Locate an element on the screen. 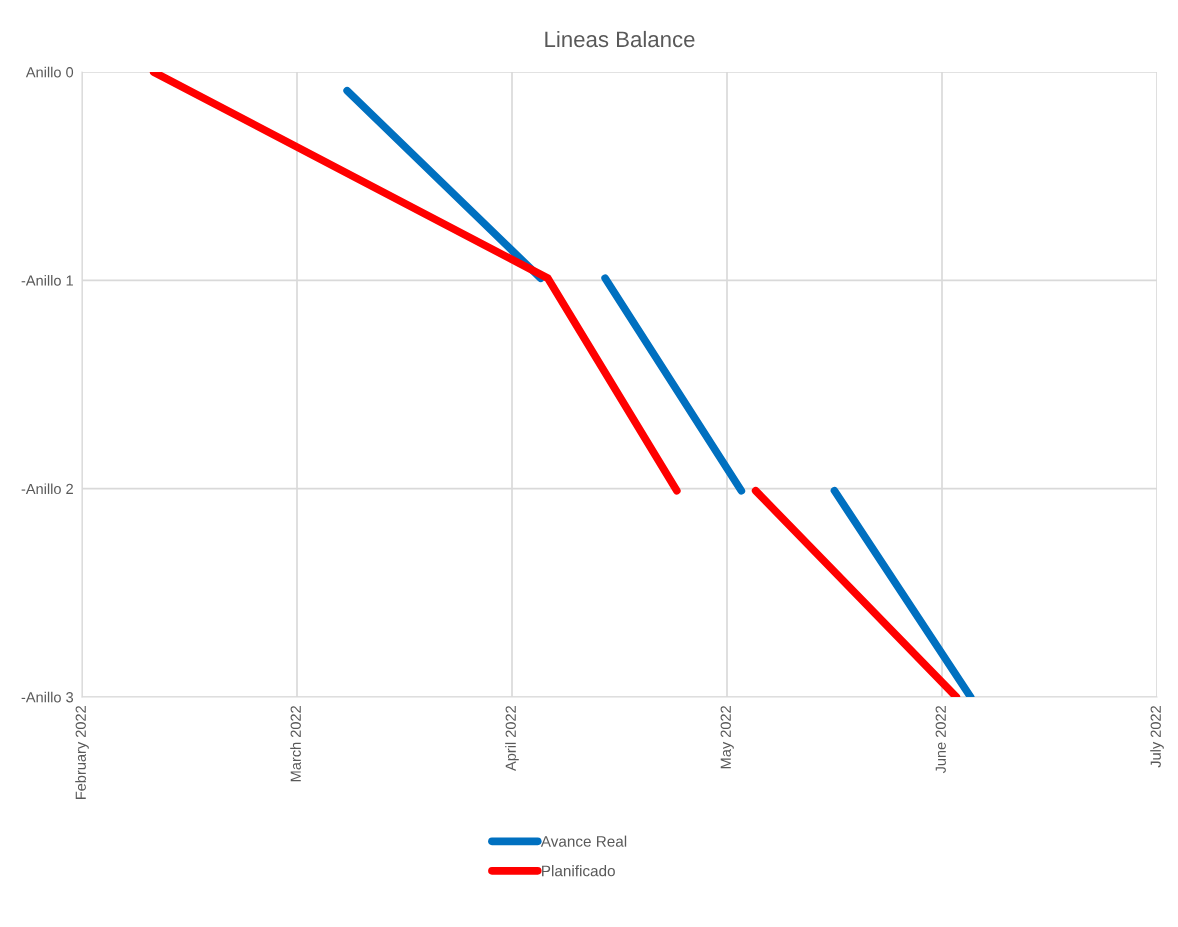 Image resolution: width=1178 pixels, height=927 pixels. x-tick-label: June 2022 is located at coordinates (940, 740).